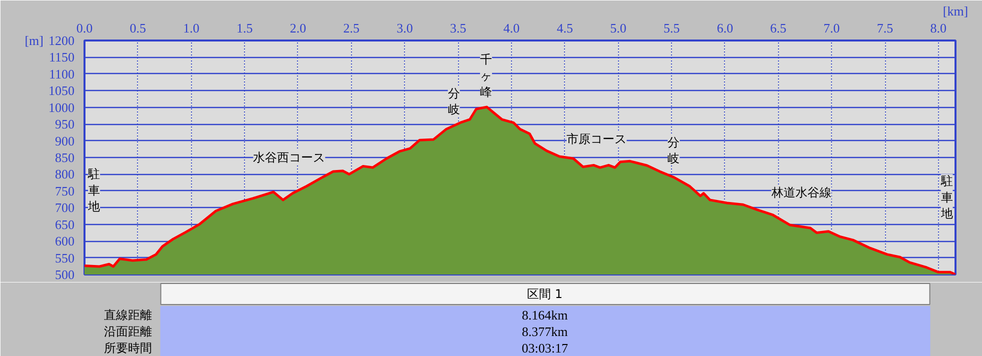 The width and height of the screenshot is (982, 356). I want to click on y-tick-label: 600, so click(64, 241).